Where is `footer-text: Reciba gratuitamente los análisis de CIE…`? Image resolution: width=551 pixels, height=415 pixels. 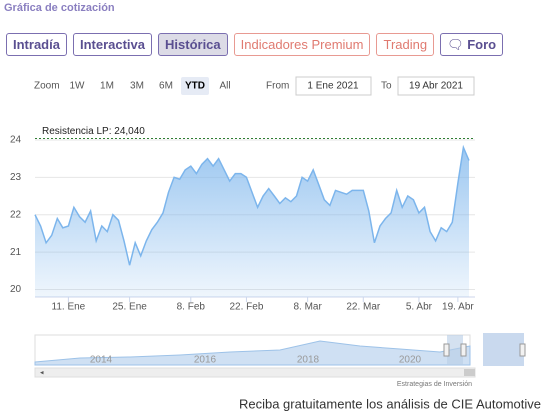
footer-text: Reciba gratuitamente los análisis de CIE… is located at coordinates (390, 403).